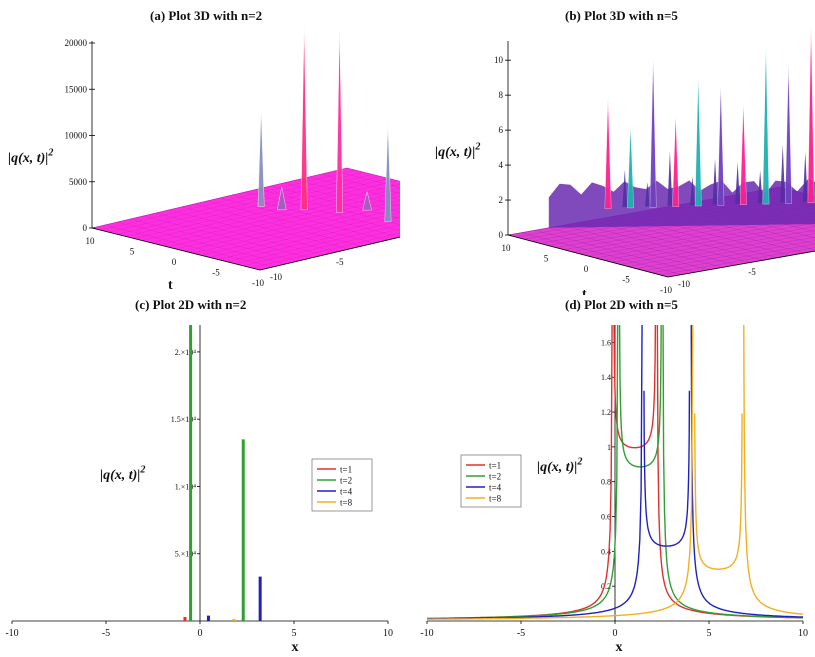 The image size is (815, 657). What do you see at coordinates (501, 95) in the screenshot?
I see `z-tick-label: 8` at bounding box center [501, 95].